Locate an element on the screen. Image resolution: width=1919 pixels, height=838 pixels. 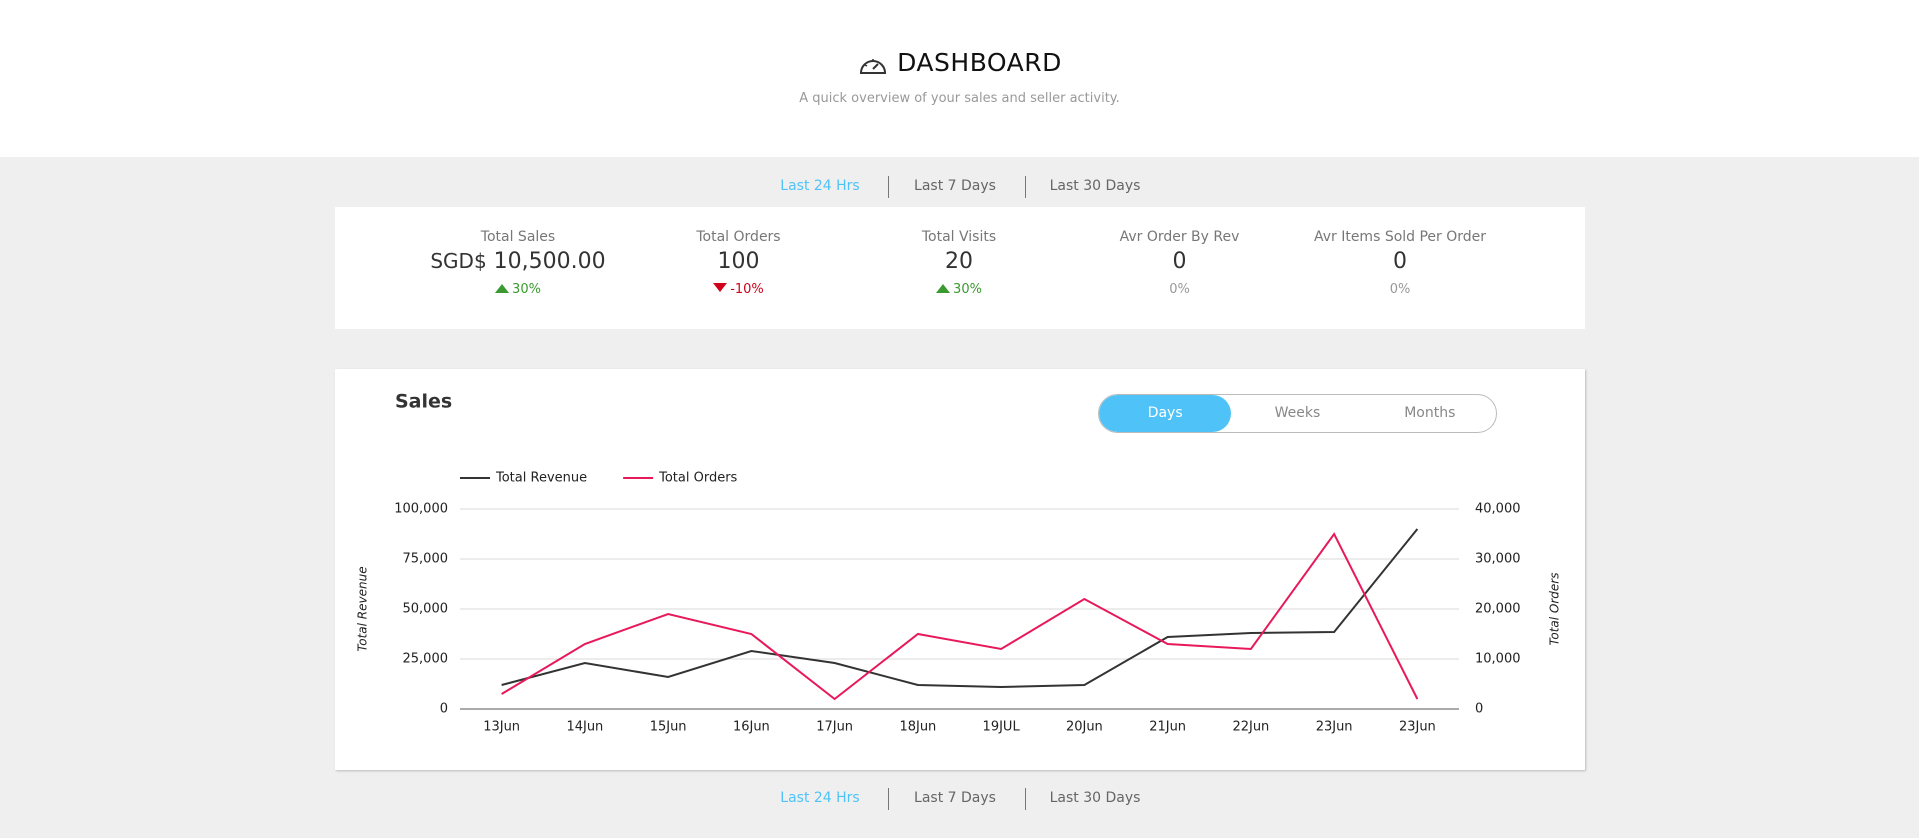
stat: Total Sales SGD$ 10,500.00 30% is located at coordinates (518, 263).